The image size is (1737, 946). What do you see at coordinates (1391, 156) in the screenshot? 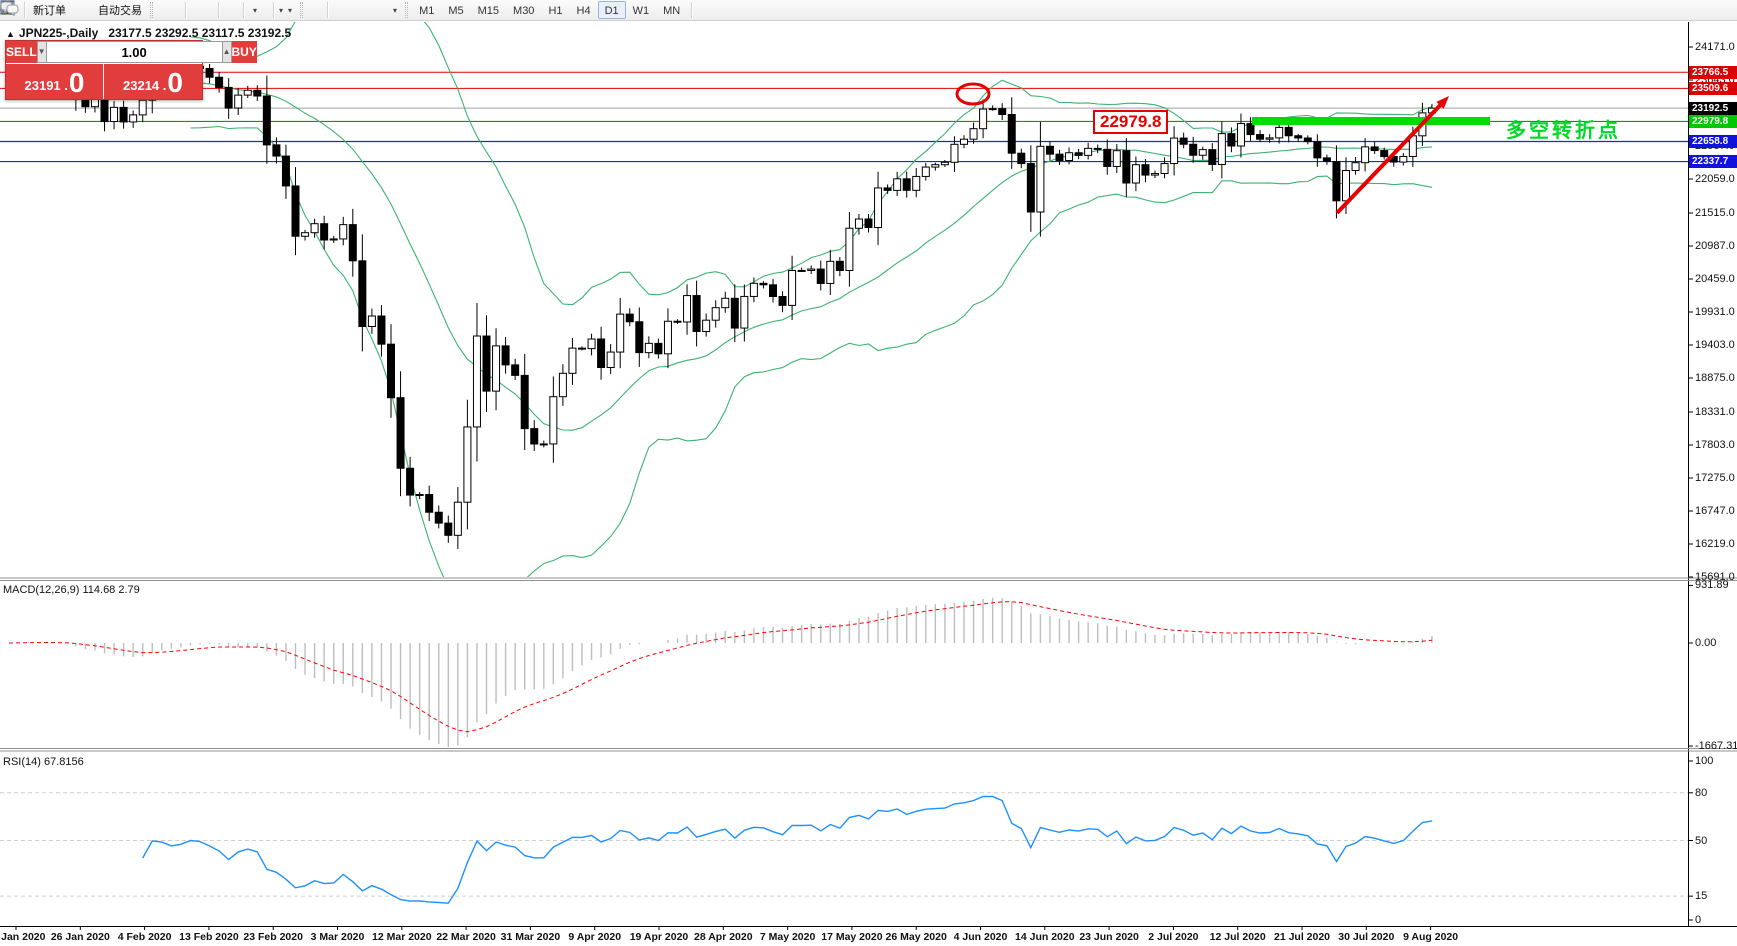
I see `annotation-red-arrow` at bounding box center [1391, 156].